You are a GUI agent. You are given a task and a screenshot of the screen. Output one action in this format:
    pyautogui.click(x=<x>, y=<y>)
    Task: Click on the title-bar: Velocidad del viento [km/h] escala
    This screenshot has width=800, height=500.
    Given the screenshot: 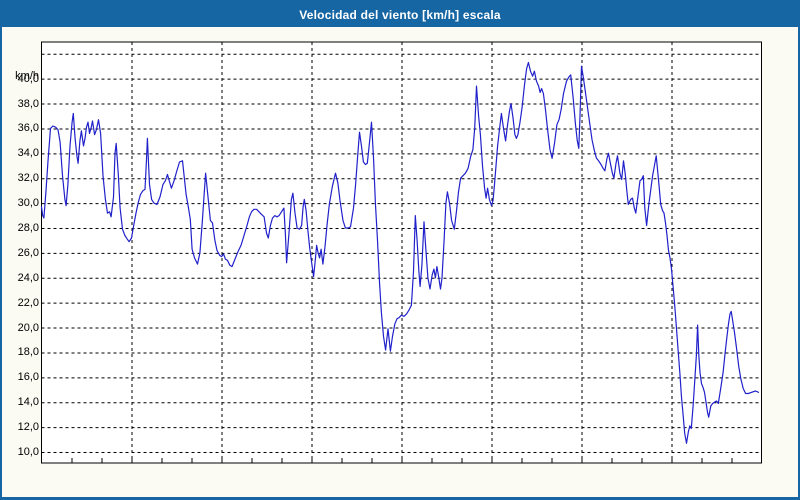 What is the action you would take?
    pyautogui.click(x=400, y=14)
    